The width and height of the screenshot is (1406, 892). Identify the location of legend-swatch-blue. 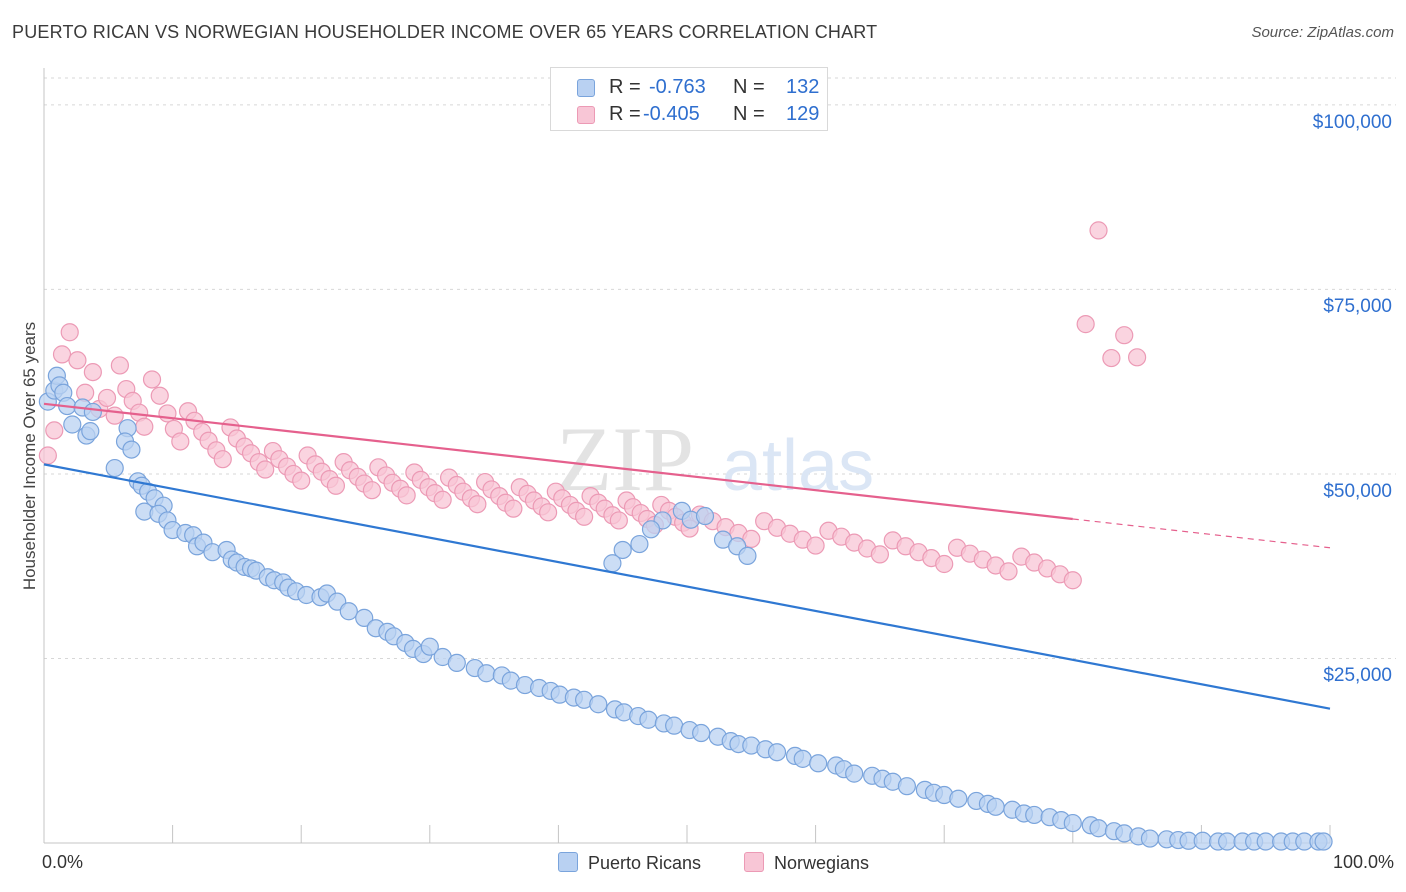
(586, 88).